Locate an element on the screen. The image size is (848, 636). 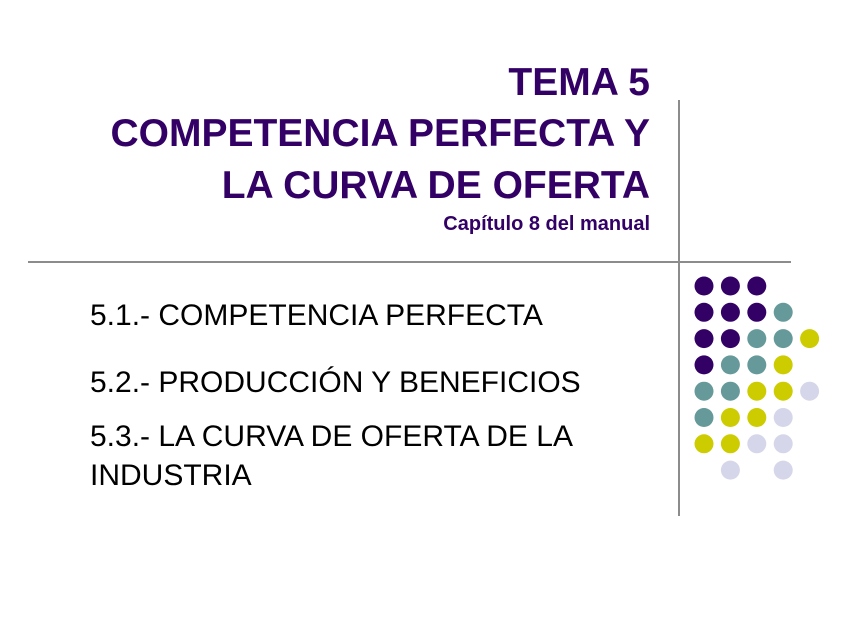
list-item: 5.2.- PRODUCCIÓN Y BENEFICIOS is located at coordinates (335, 382).